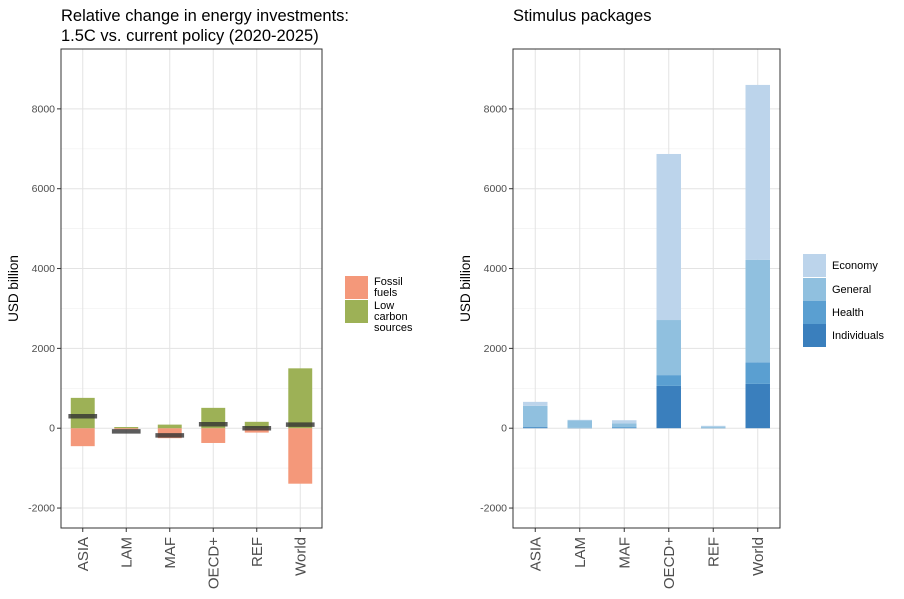 The height and width of the screenshot is (599, 904). I want to click on energy-bar-fossil-fuels-asia, so click(82, 437).